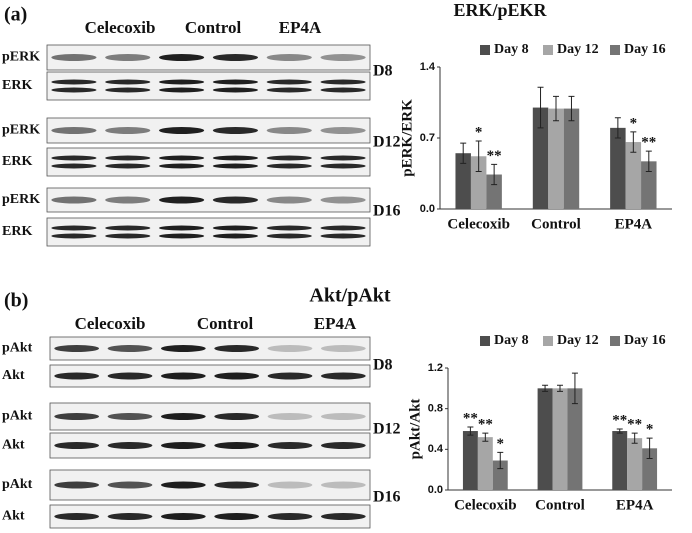 This screenshot has width=692, height=533. I want to click on significance: *, so click(501, 444).